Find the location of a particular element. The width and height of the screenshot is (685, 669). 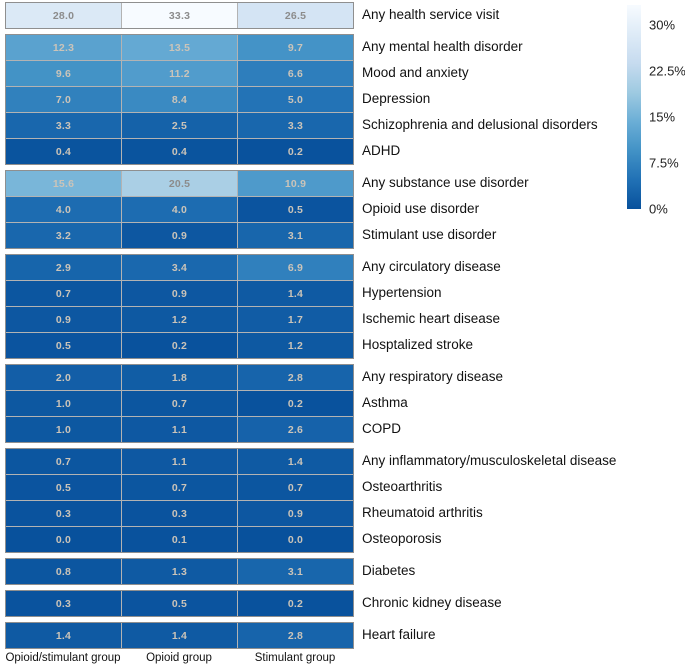

cell-value: 0.3 is located at coordinates (63, 513).